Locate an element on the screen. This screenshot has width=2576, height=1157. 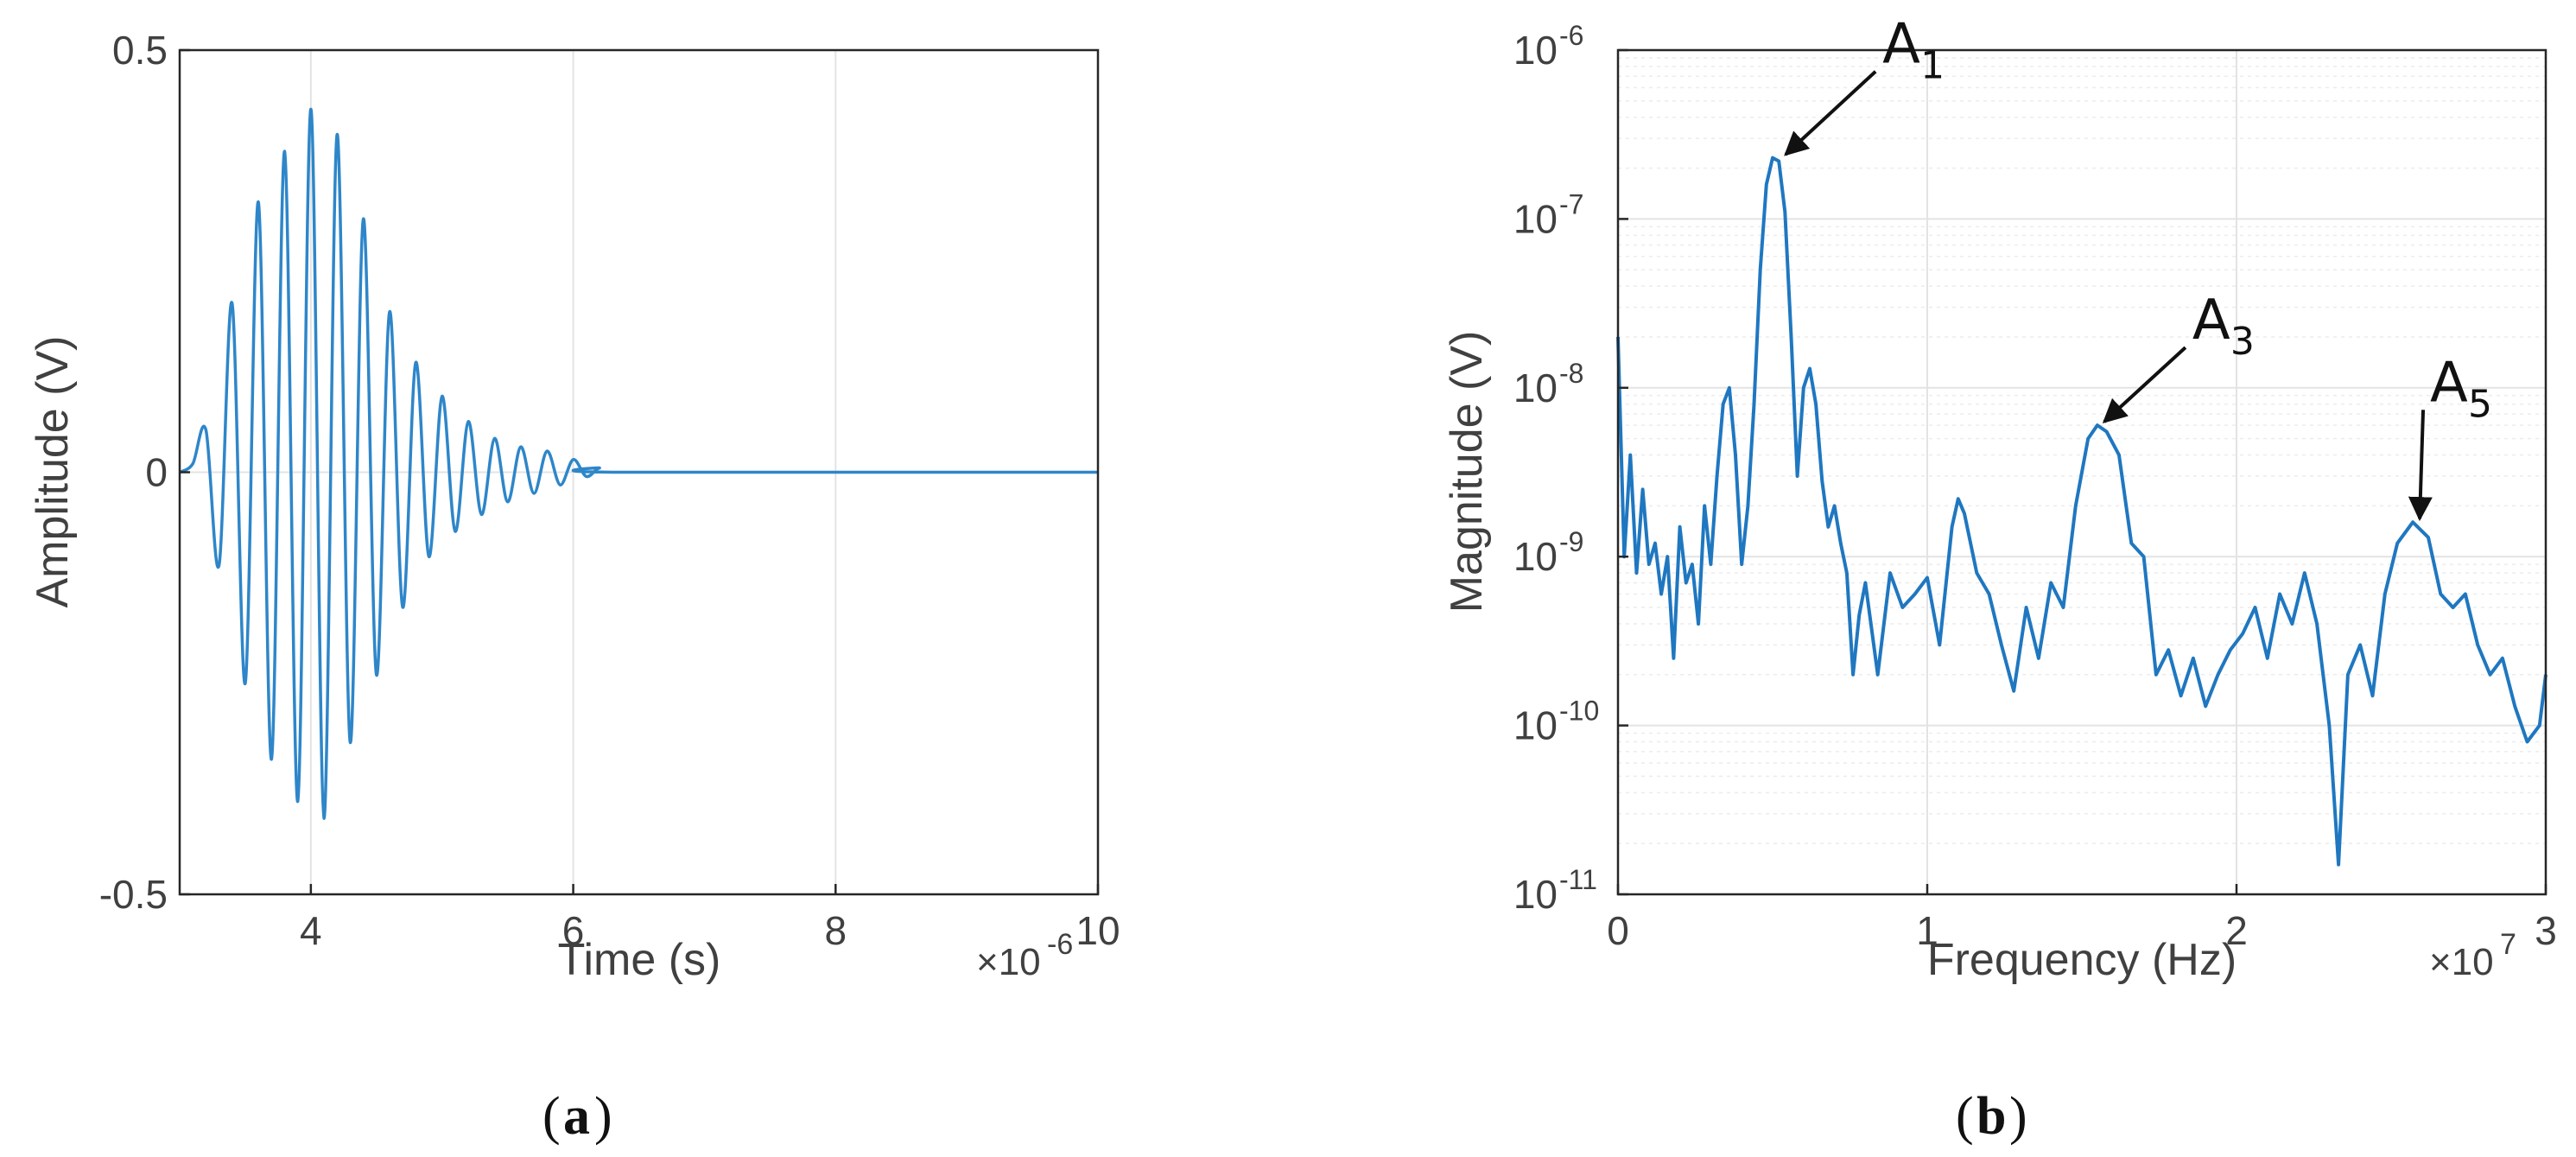
panel-a-close-paren: ) is located at coordinates (603, 1116).